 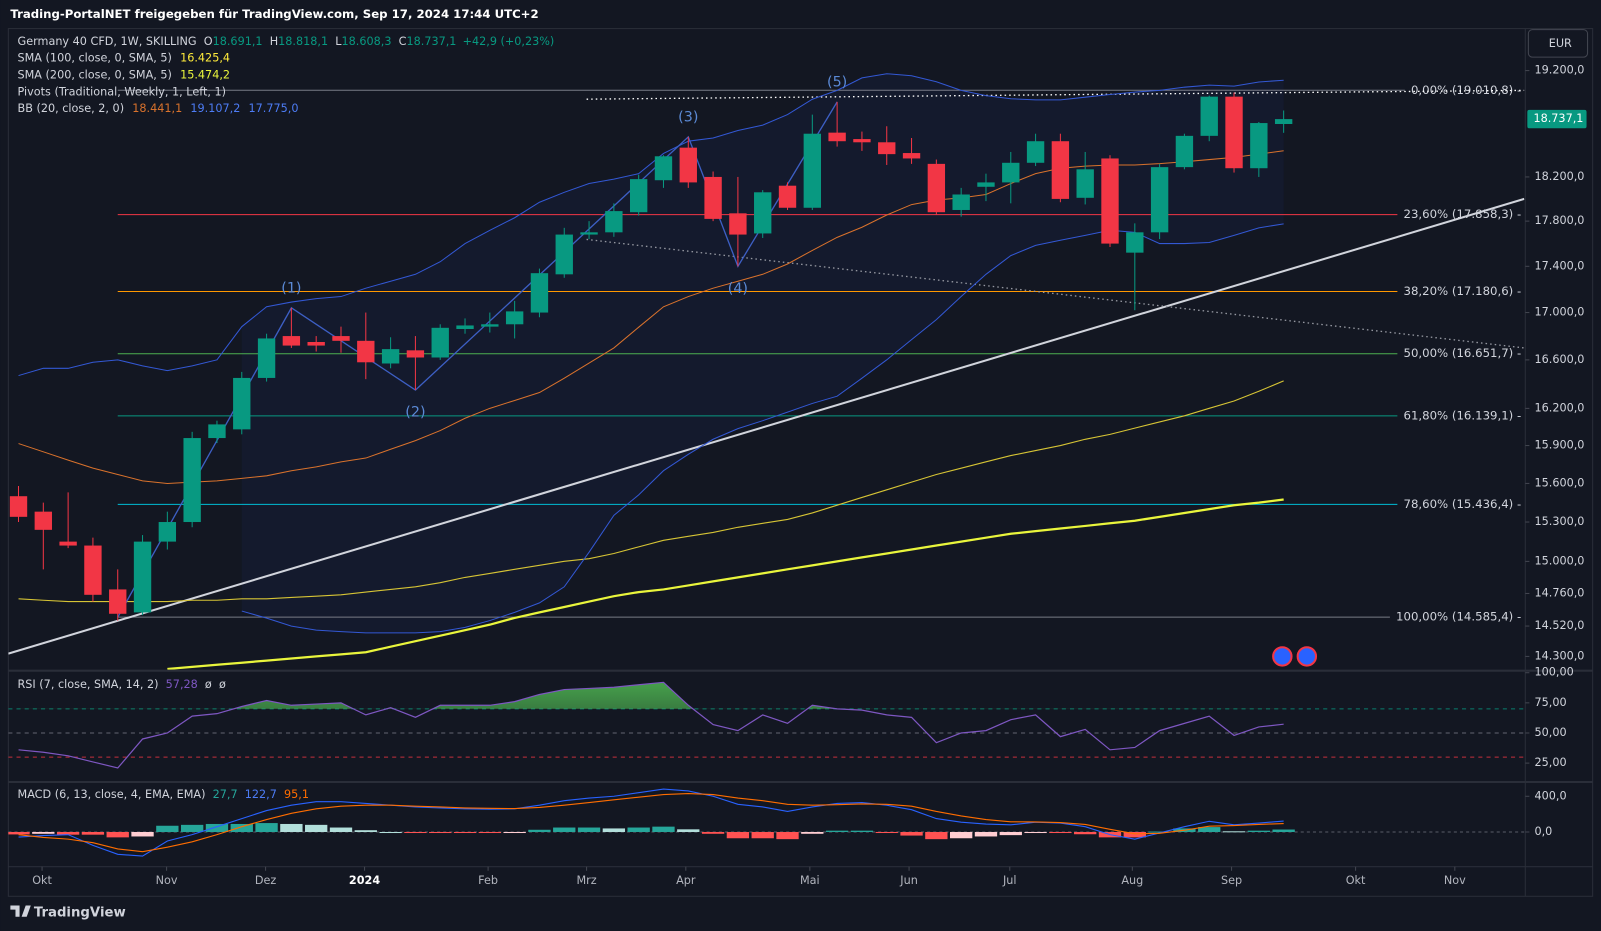 I want to click on legend-row: Pivots (Traditional, Weekly, 1, Left, 1), so click(x=122, y=91).